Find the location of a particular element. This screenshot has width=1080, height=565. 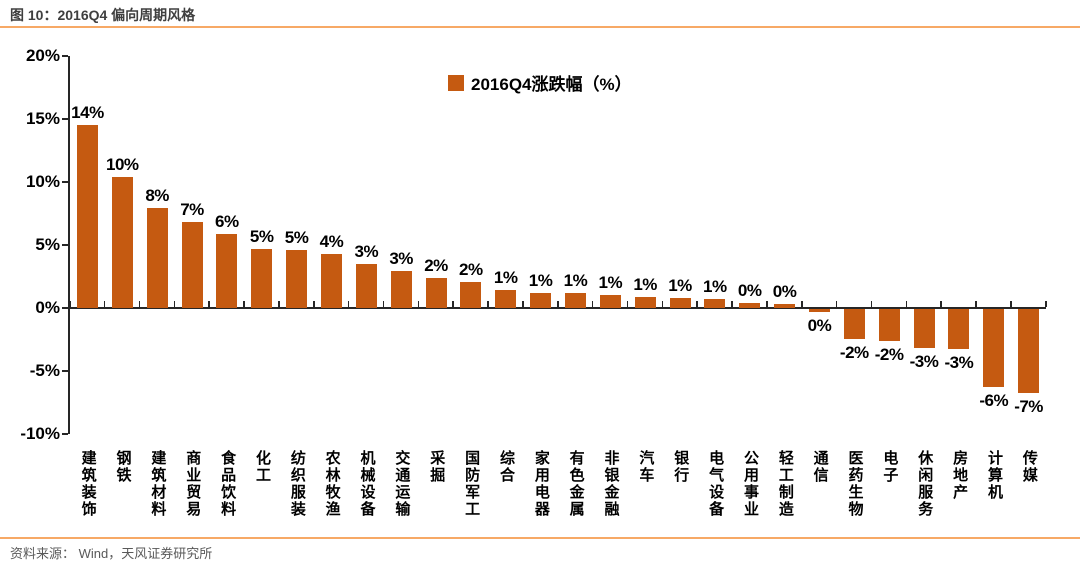

category-label: 汽车 is located at coordinates (646, 467).